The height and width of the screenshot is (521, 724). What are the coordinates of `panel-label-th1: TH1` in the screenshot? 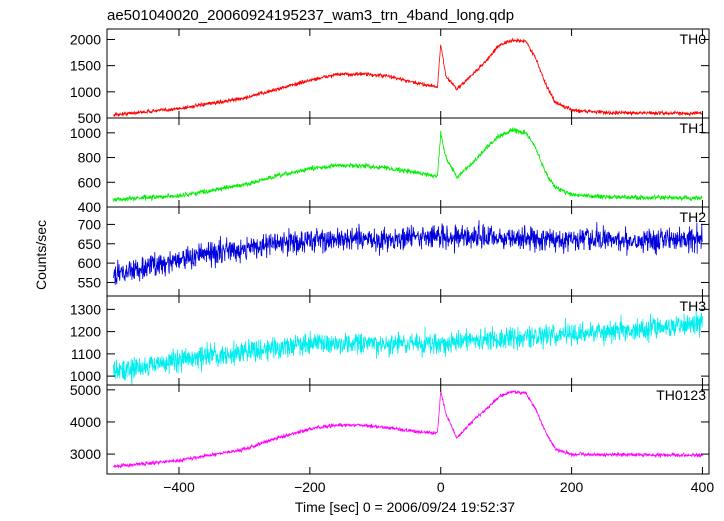 It's located at (693, 128).